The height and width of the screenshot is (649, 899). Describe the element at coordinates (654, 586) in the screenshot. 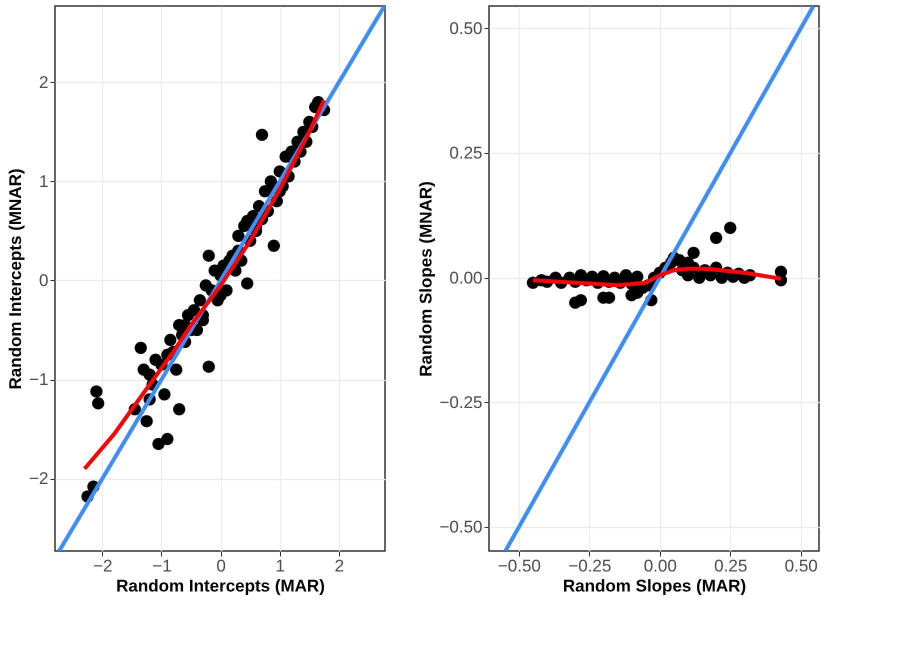

I see `x-axis-title: Random Slopes (MAR)` at that location.